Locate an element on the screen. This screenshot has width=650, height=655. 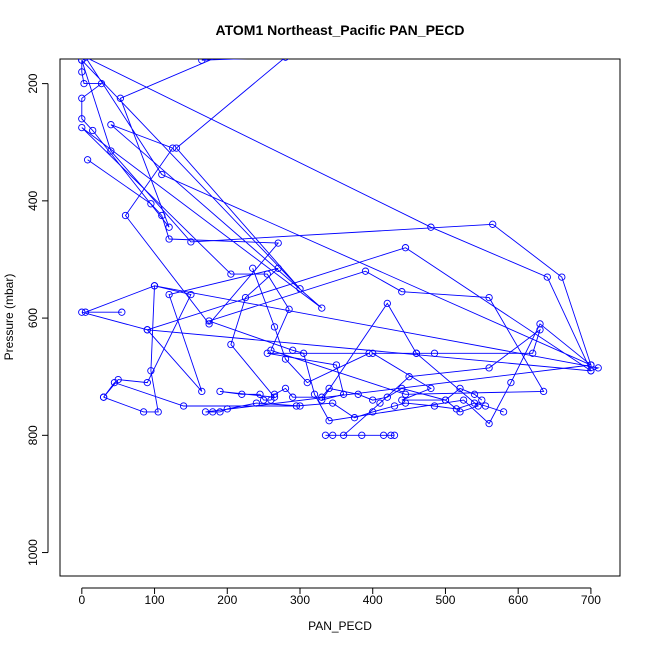
x-tick-label: 600 is located at coordinates (518, 600).